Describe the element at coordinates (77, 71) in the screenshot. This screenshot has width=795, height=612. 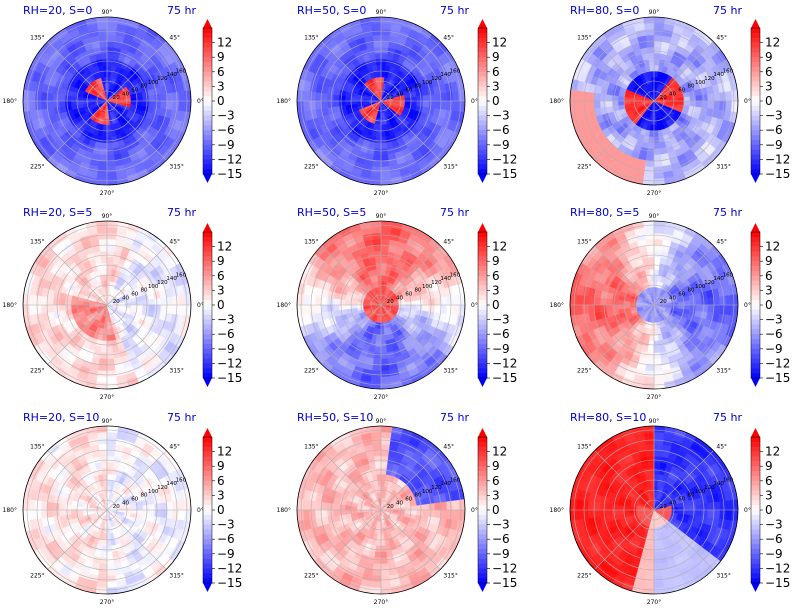
I see `angular-grid-line` at that location.